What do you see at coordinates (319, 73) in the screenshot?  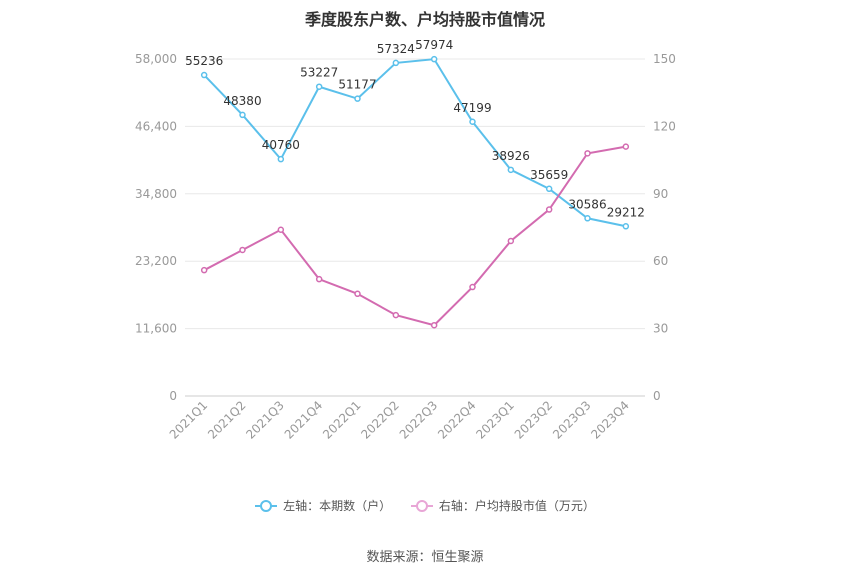 I see `data-label: 53227` at bounding box center [319, 73].